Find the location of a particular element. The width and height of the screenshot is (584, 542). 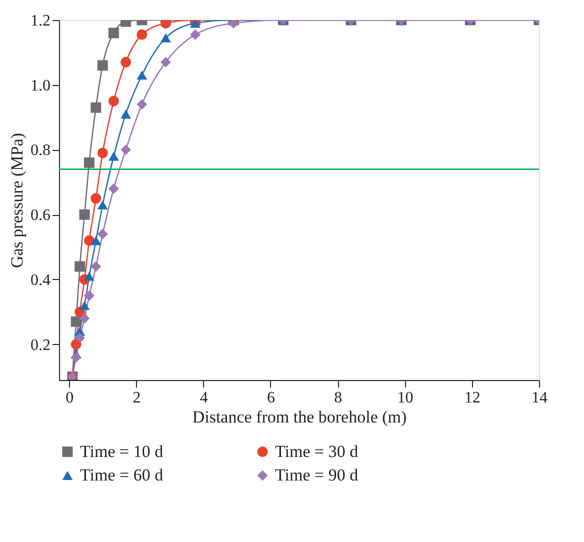

legend-label: Time = 60 d is located at coordinates (122, 475).